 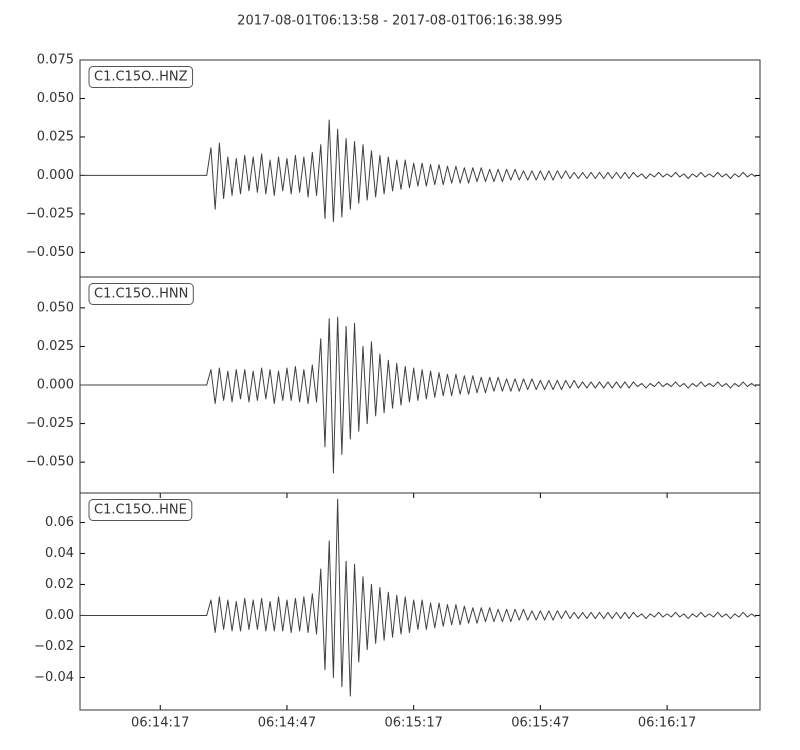 I want to click on x-tick-label: 06:15:47, so click(x=540, y=723).